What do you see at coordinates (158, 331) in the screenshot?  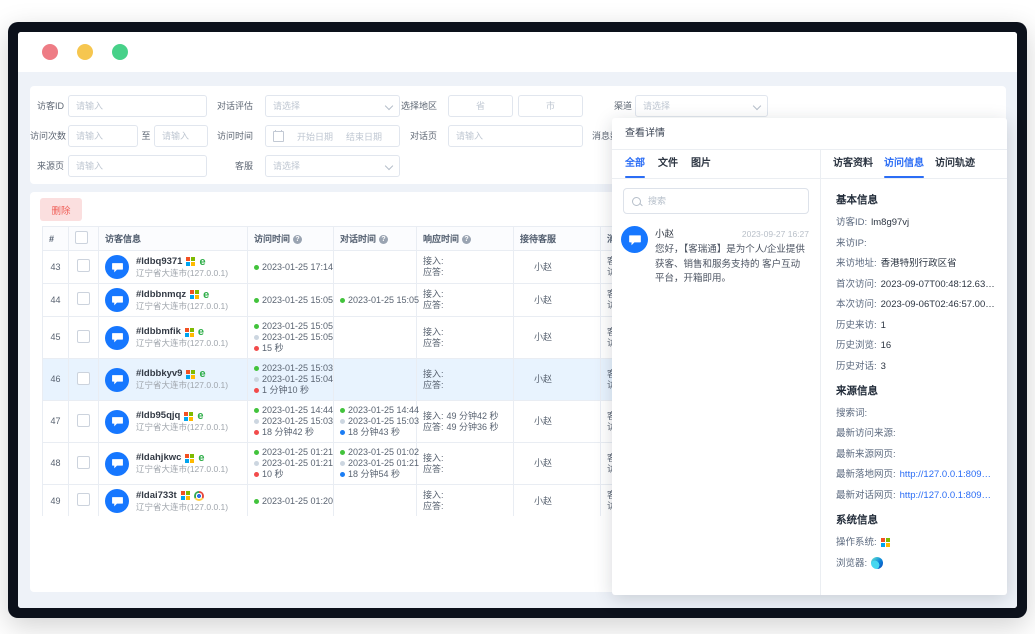 I see `visitor-id: #ldbbmfik` at bounding box center [158, 331].